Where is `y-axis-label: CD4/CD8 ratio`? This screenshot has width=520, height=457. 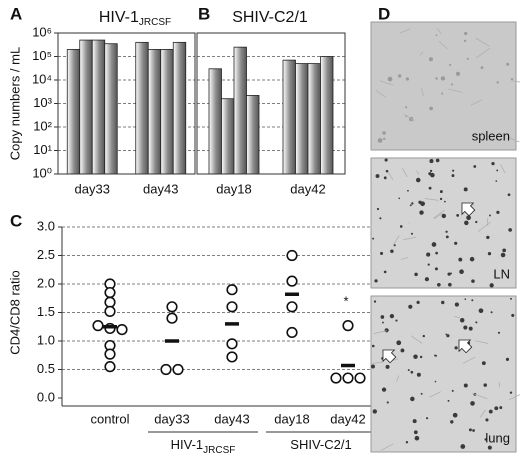 y-axis-label: CD4/CD8 ratio is located at coordinates (14, 312).